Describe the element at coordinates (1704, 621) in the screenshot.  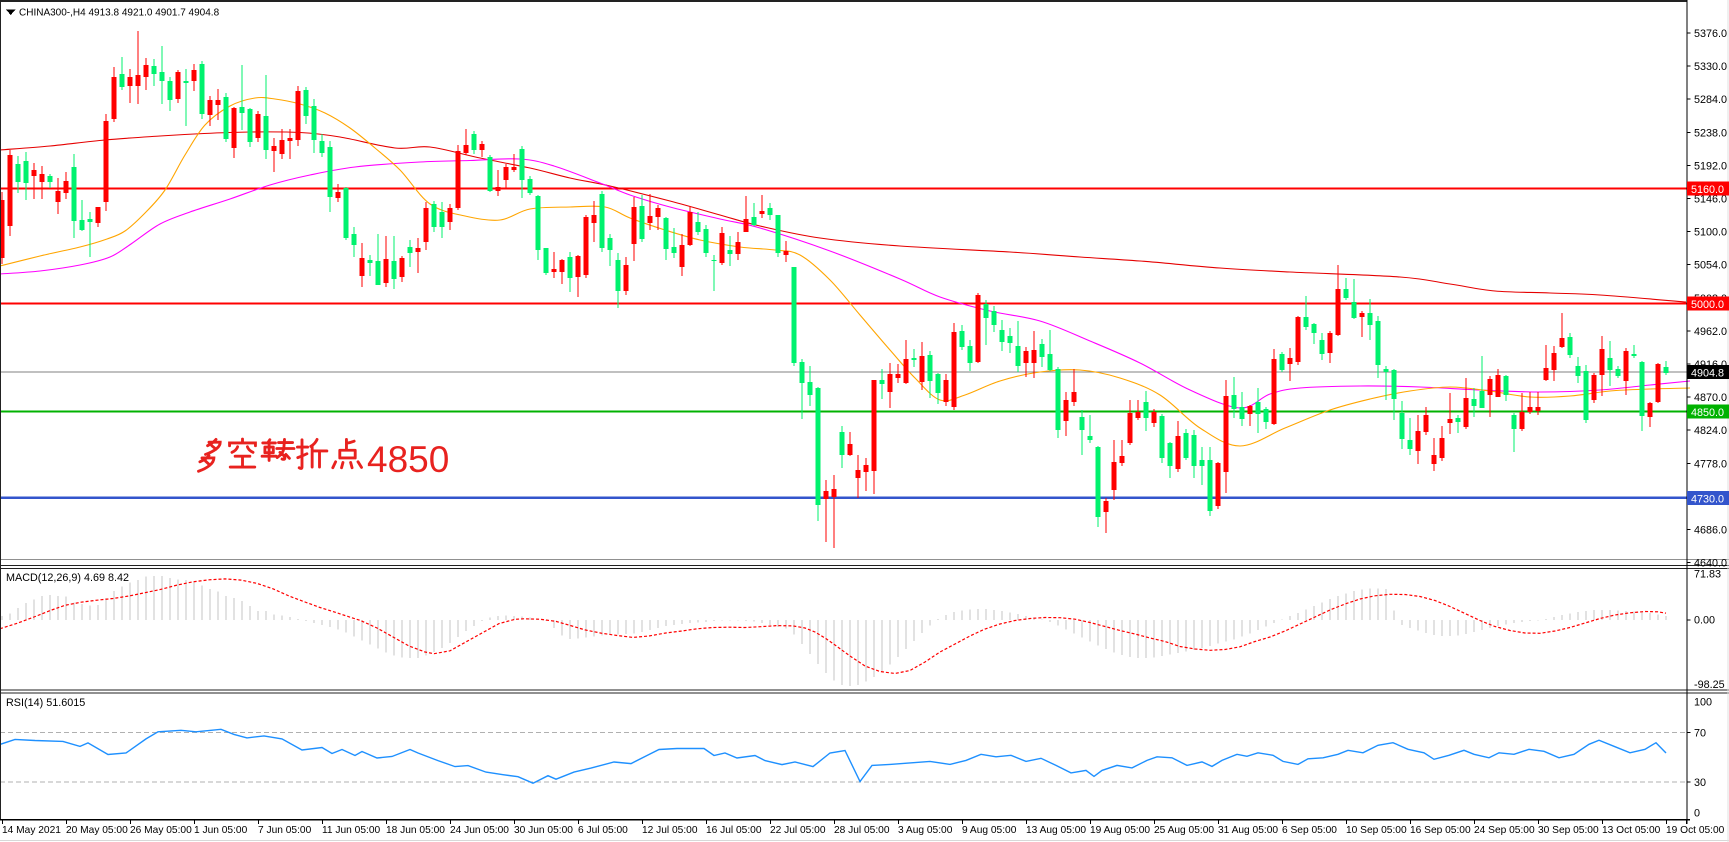
I see `svg-text: 0.00` at that location.